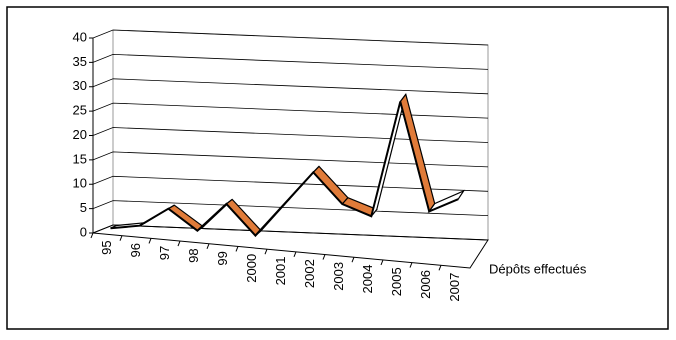 This screenshot has height=340, width=676. Describe the element at coordinates (83, 207) in the screenshot. I see `y-tick-label: 5` at that location.